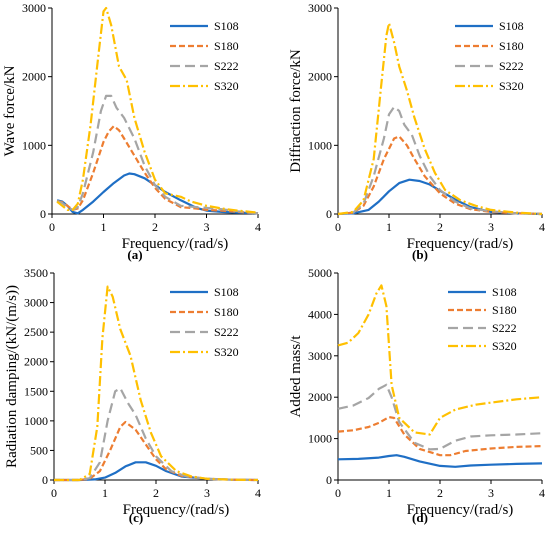  I want to click on panel-label: (d), so click(420, 517).